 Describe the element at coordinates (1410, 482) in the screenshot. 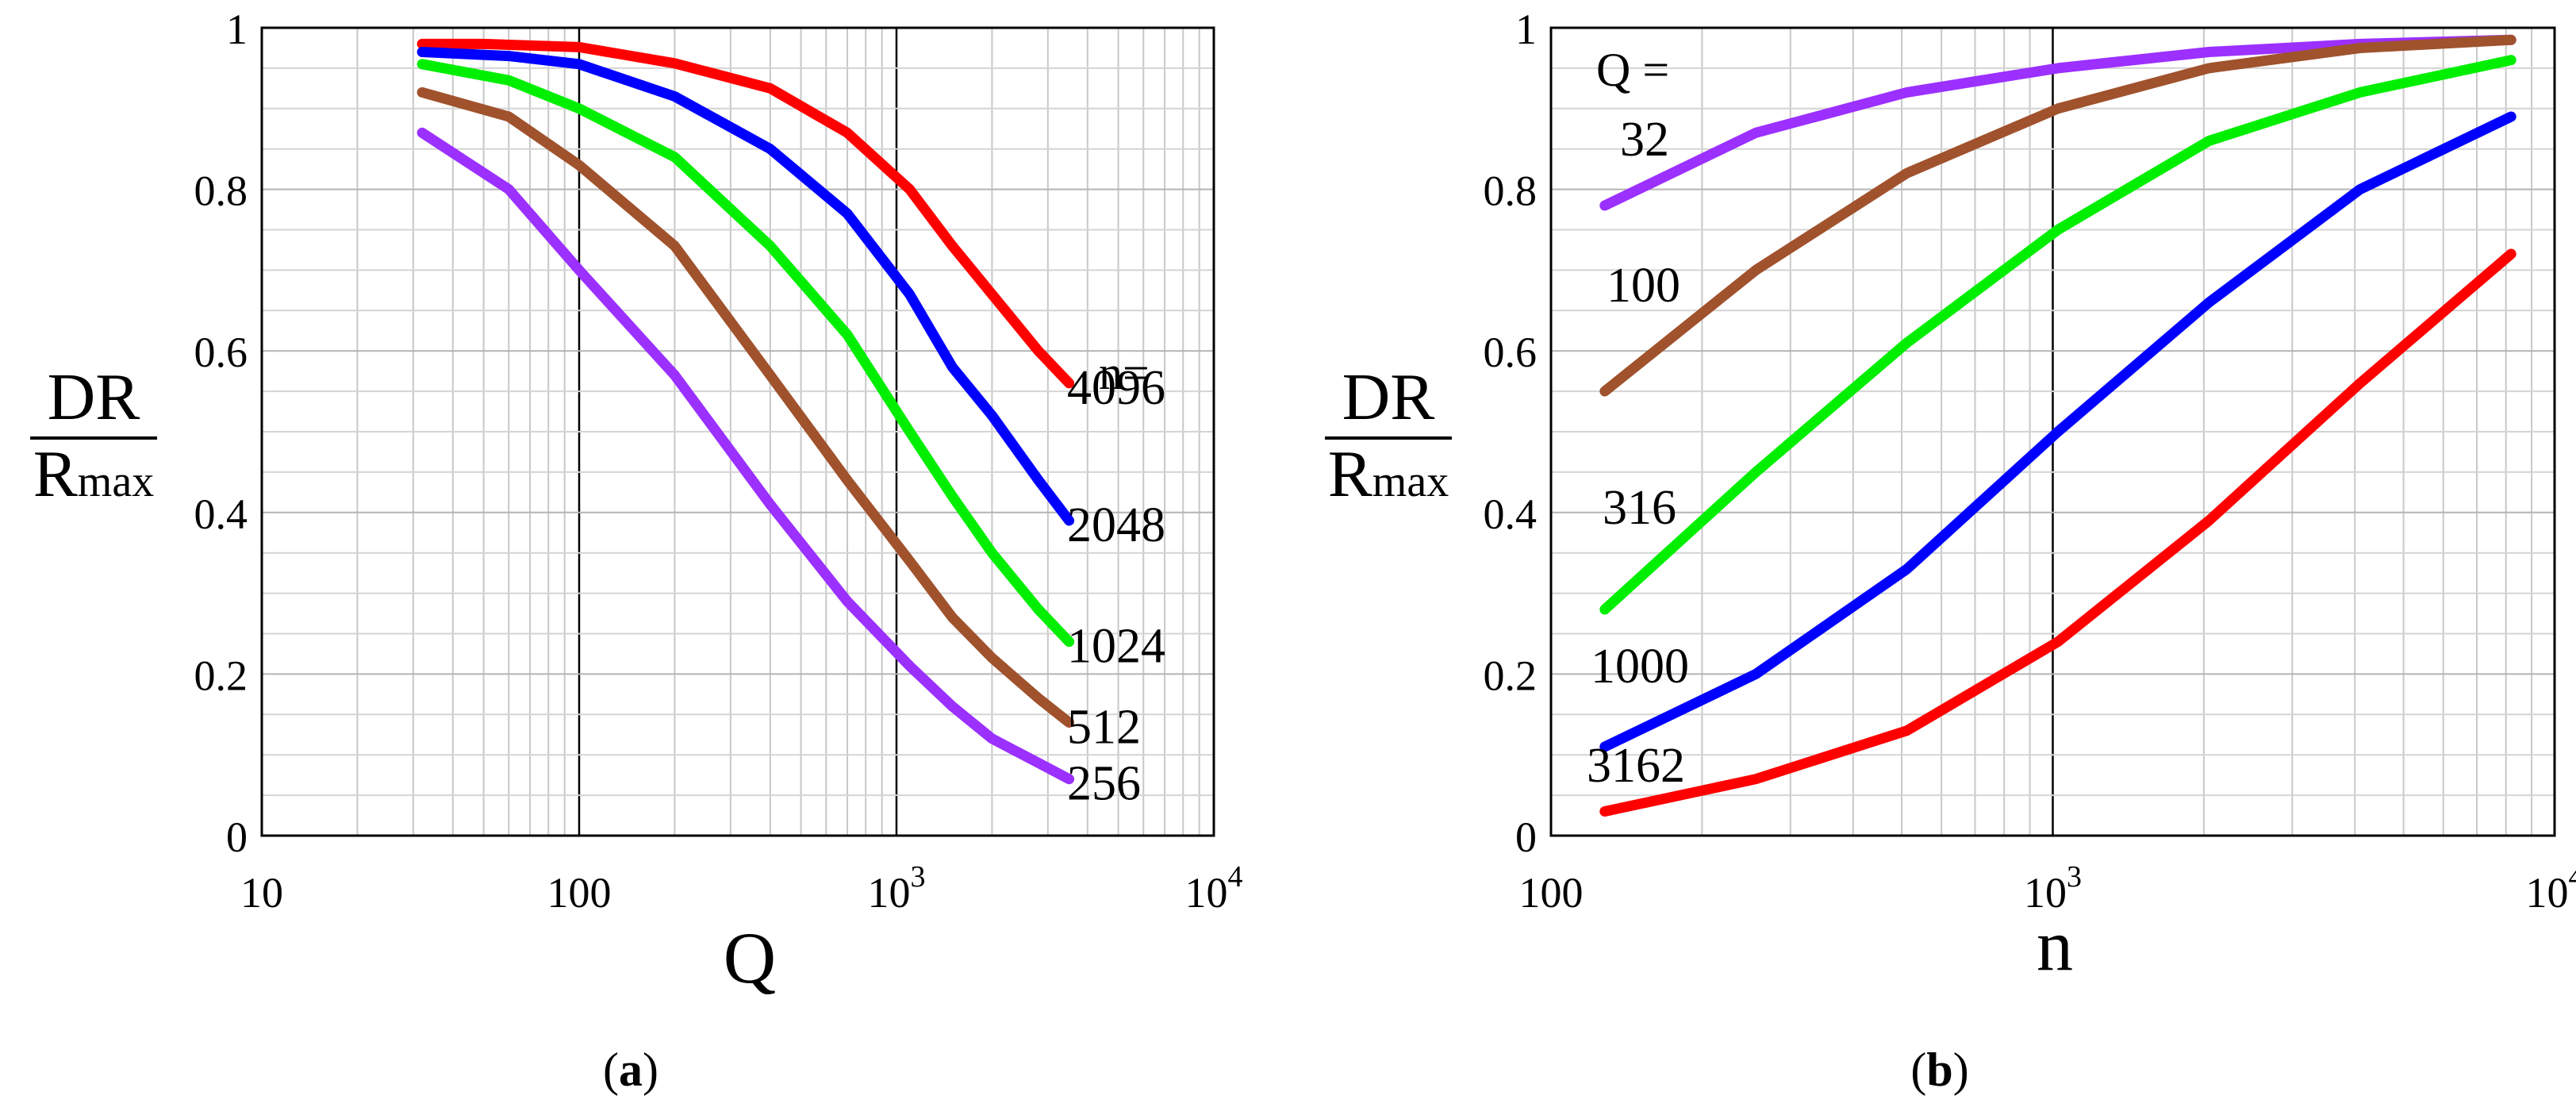

I see `panel-b-ylabel-denominator-sub: max` at that location.